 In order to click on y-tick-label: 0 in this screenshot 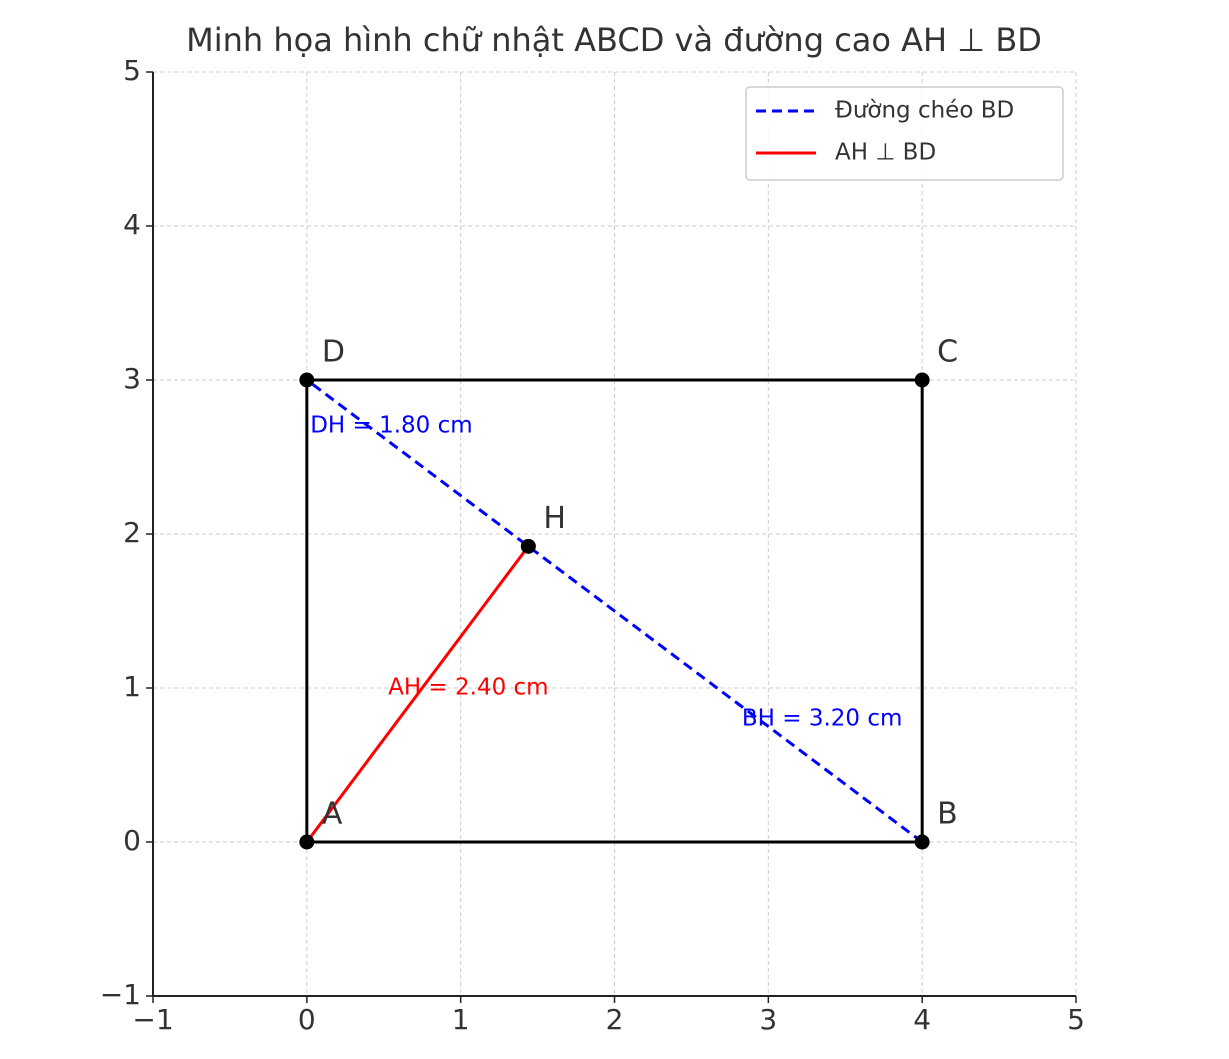, I will do `click(132, 840)`.